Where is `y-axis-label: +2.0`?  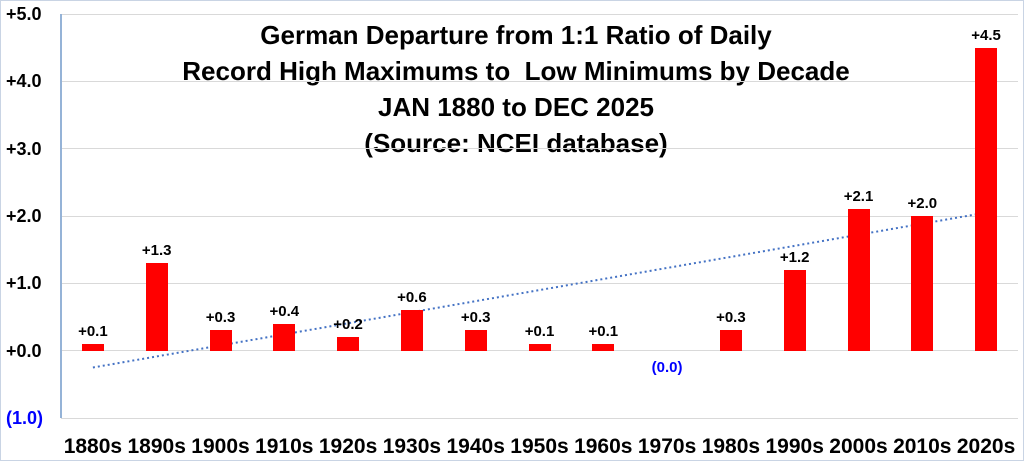
y-axis-label: +2.0 is located at coordinates (24, 216).